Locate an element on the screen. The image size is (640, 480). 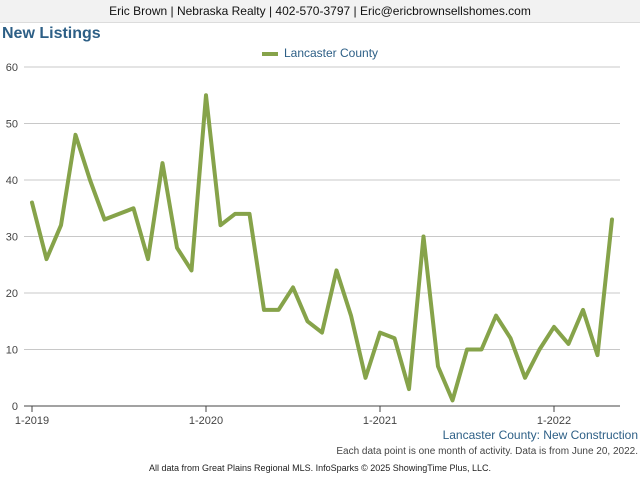
x-axis: 1-2019 1-2020 1-2021 1-2022 is located at coordinates (293, 416).